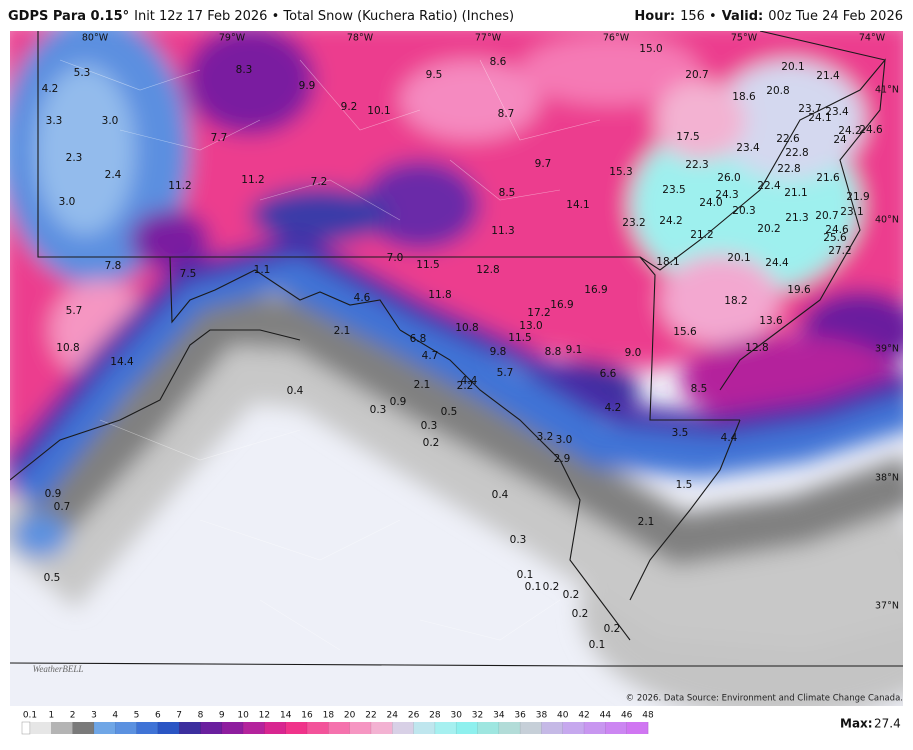 The image size is (913, 750). What do you see at coordinates (849, 131) in the screenshot?
I see `snow-amount: 24.2` at bounding box center [849, 131].